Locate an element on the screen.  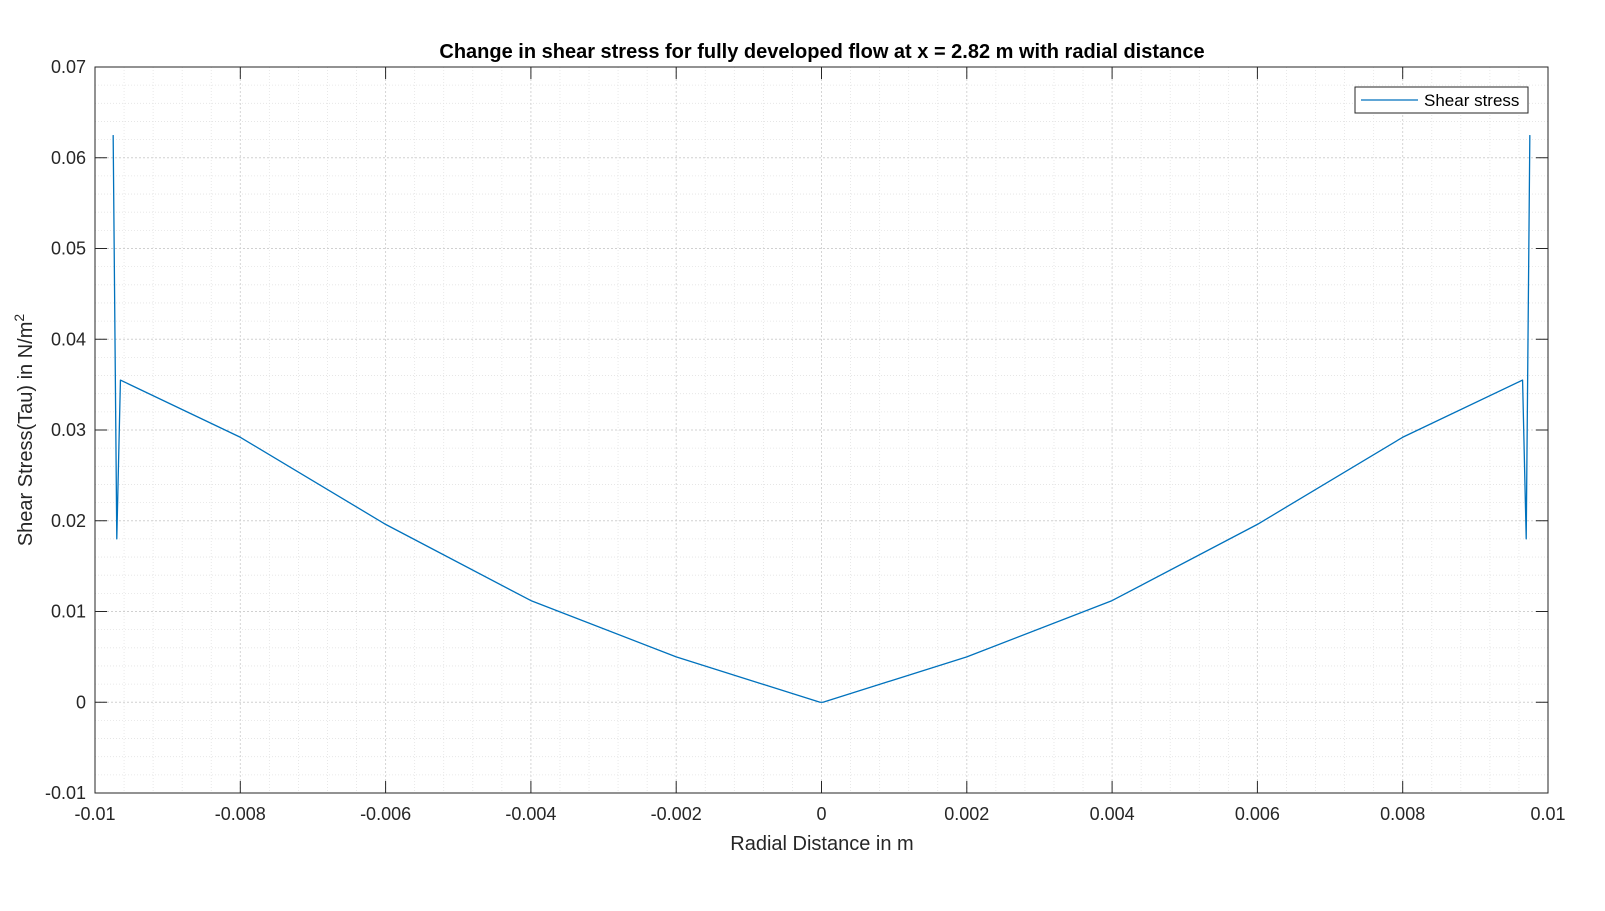
y-axis-label-text: Shear Stress(Tau) in N/m is located at coordinates (26, 434).